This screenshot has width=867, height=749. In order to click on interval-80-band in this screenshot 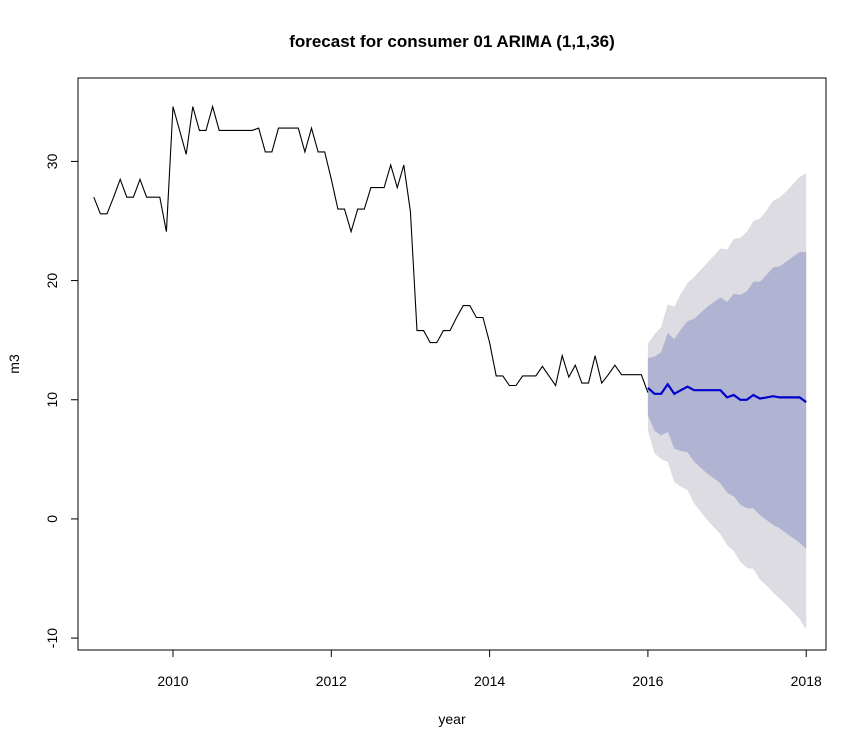, I will do `click(727, 400)`.